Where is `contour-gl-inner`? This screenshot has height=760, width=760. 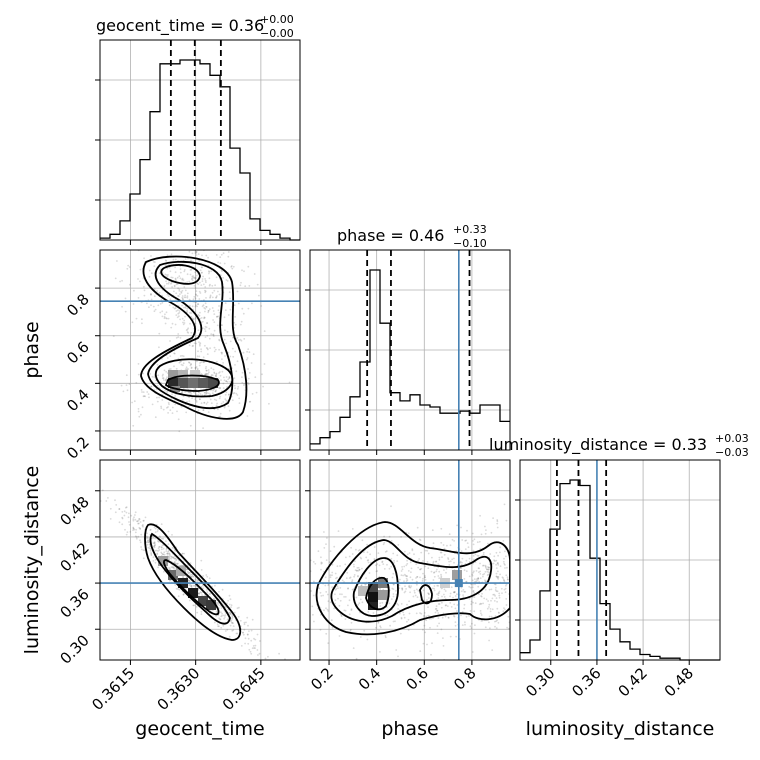
contour-gl-inner is located at coordinates (191, 587).